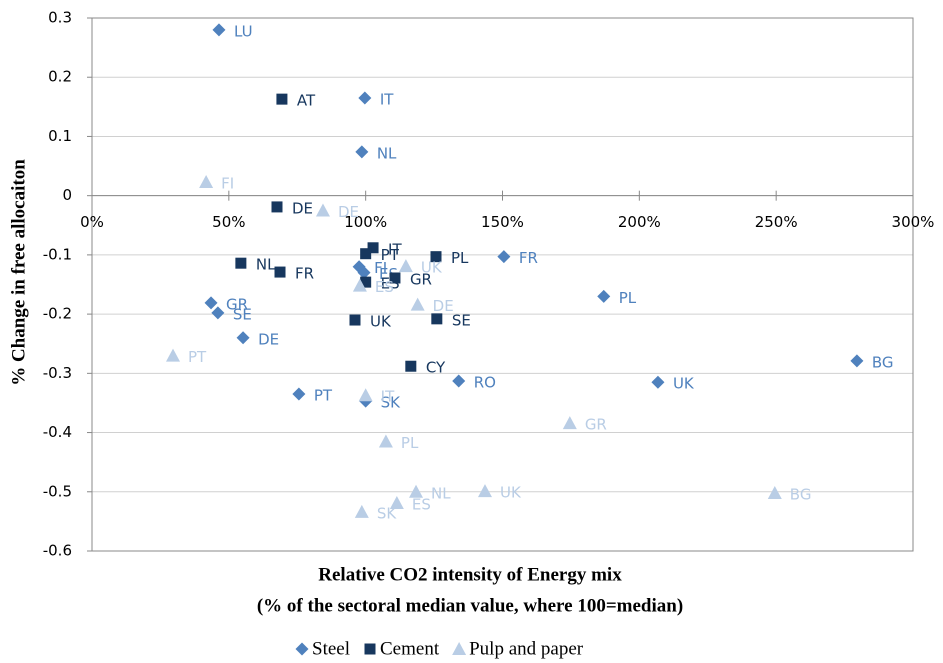 The height and width of the screenshot is (663, 943). What do you see at coordinates (57, 491) in the screenshot?
I see `y-tick-label: -0.5` at bounding box center [57, 491].